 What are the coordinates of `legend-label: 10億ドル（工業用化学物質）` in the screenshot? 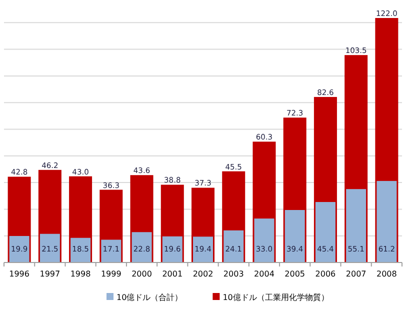 It's located at (275, 297).